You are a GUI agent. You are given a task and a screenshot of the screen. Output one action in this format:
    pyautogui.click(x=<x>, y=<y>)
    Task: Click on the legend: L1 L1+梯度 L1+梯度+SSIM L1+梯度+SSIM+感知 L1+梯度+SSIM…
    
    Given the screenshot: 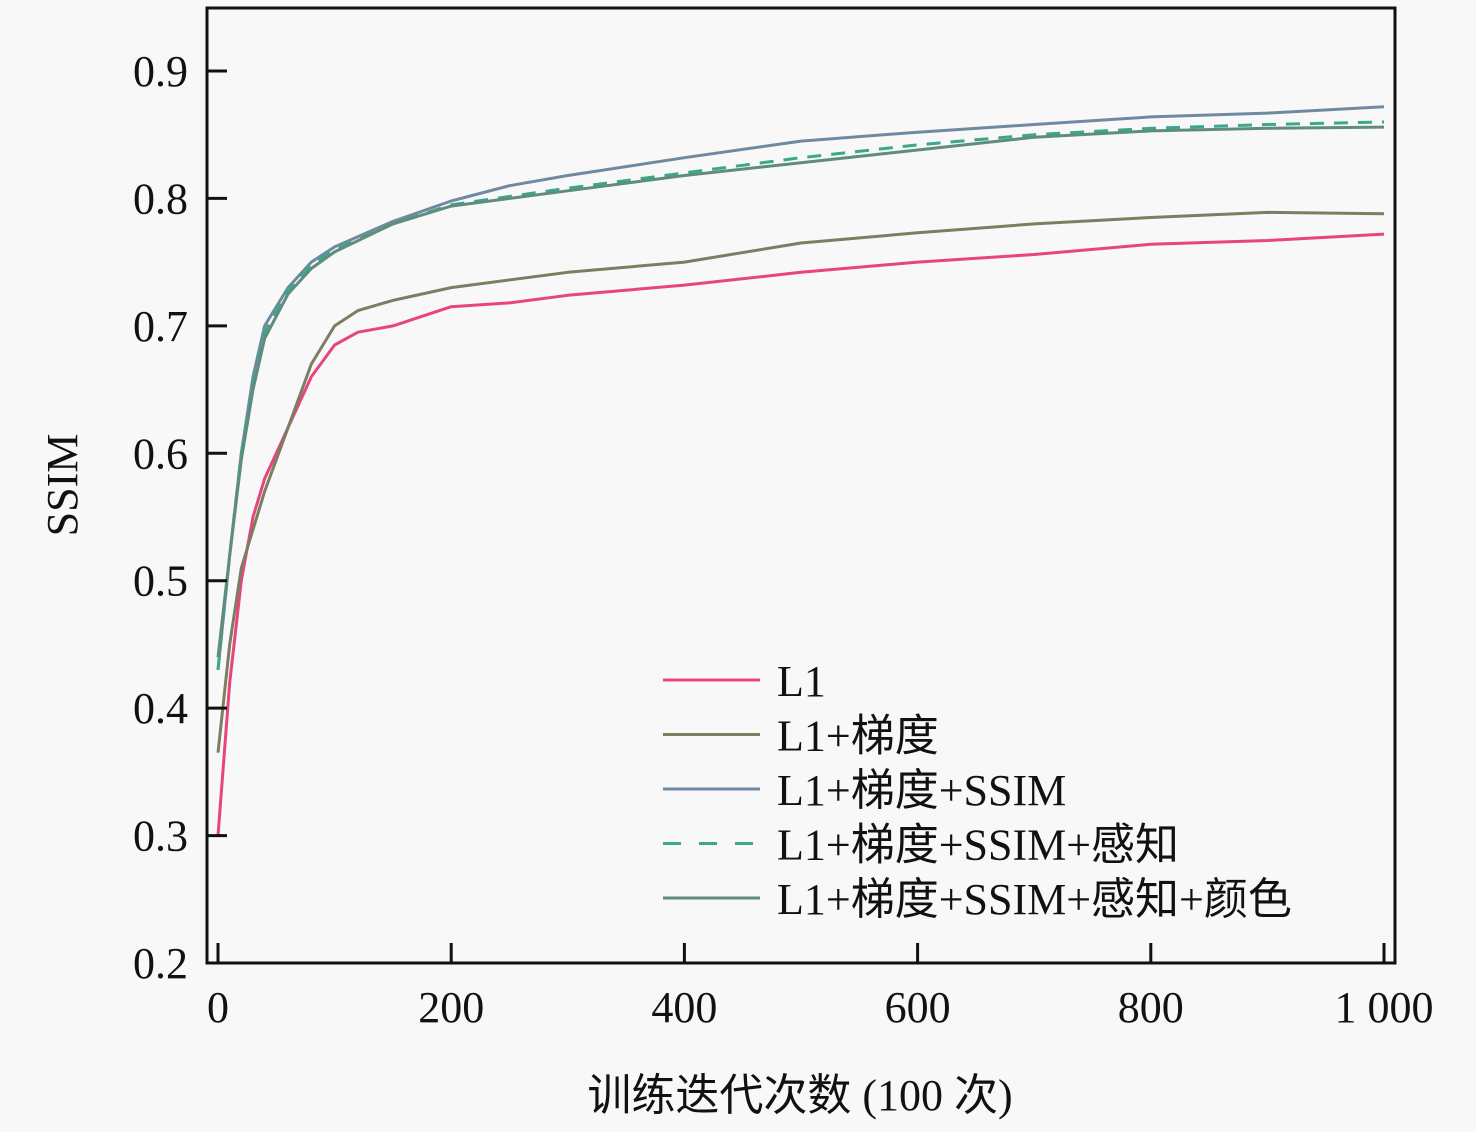 What is the action you would take?
    pyautogui.click(x=977, y=790)
    